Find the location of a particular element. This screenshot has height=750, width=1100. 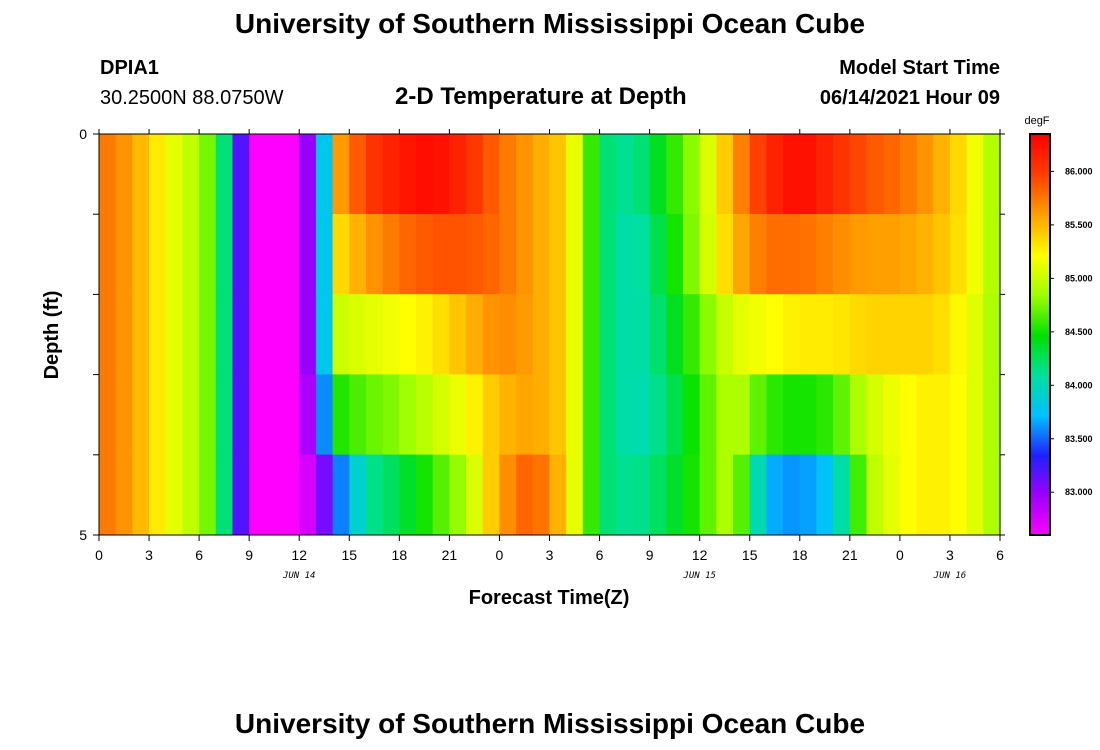

colorbar-tick-label: 85.500 is located at coordinates (1079, 225).